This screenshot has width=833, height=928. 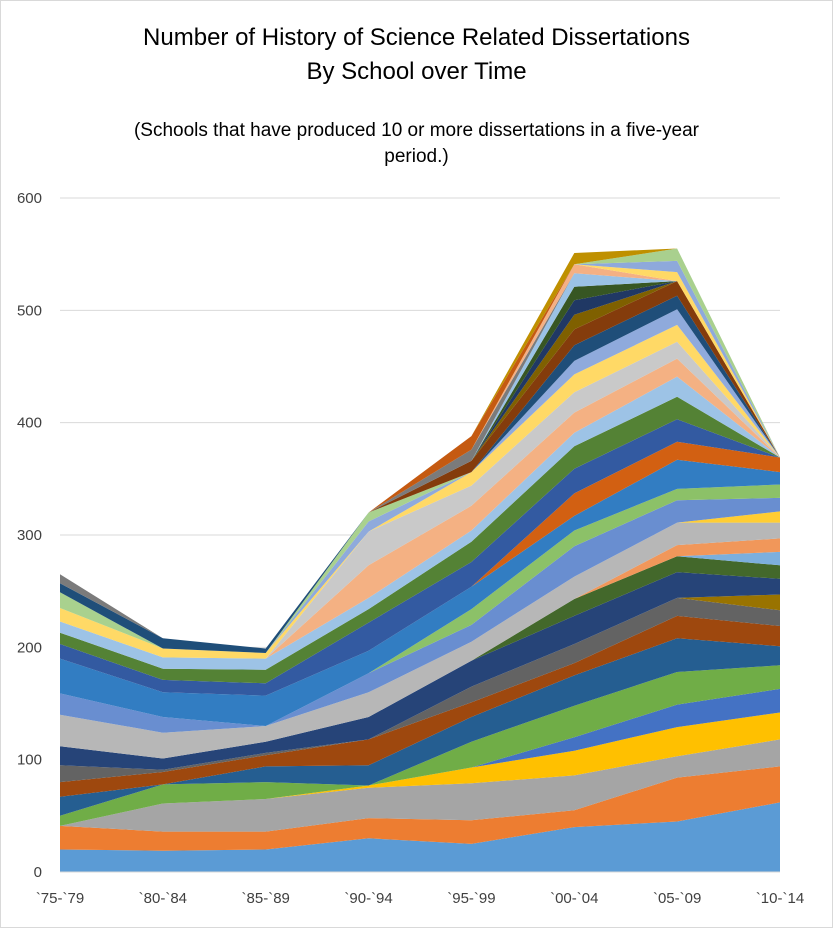 I want to click on x-tick-label: `95-`99, so click(x=471, y=898).